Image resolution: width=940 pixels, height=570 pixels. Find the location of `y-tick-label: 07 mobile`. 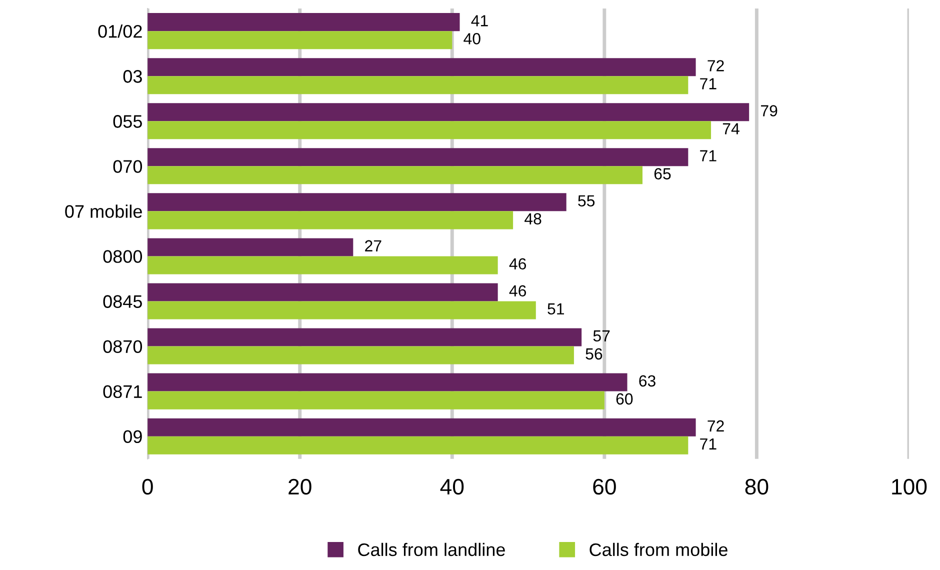

y-tick-label: 07 mobile is located at coordinates (103, 211).